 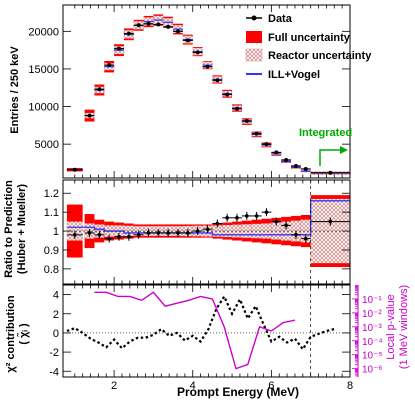 I want to click on legend-reactor-uncertainty-swatch, so click(x=254, y=55).